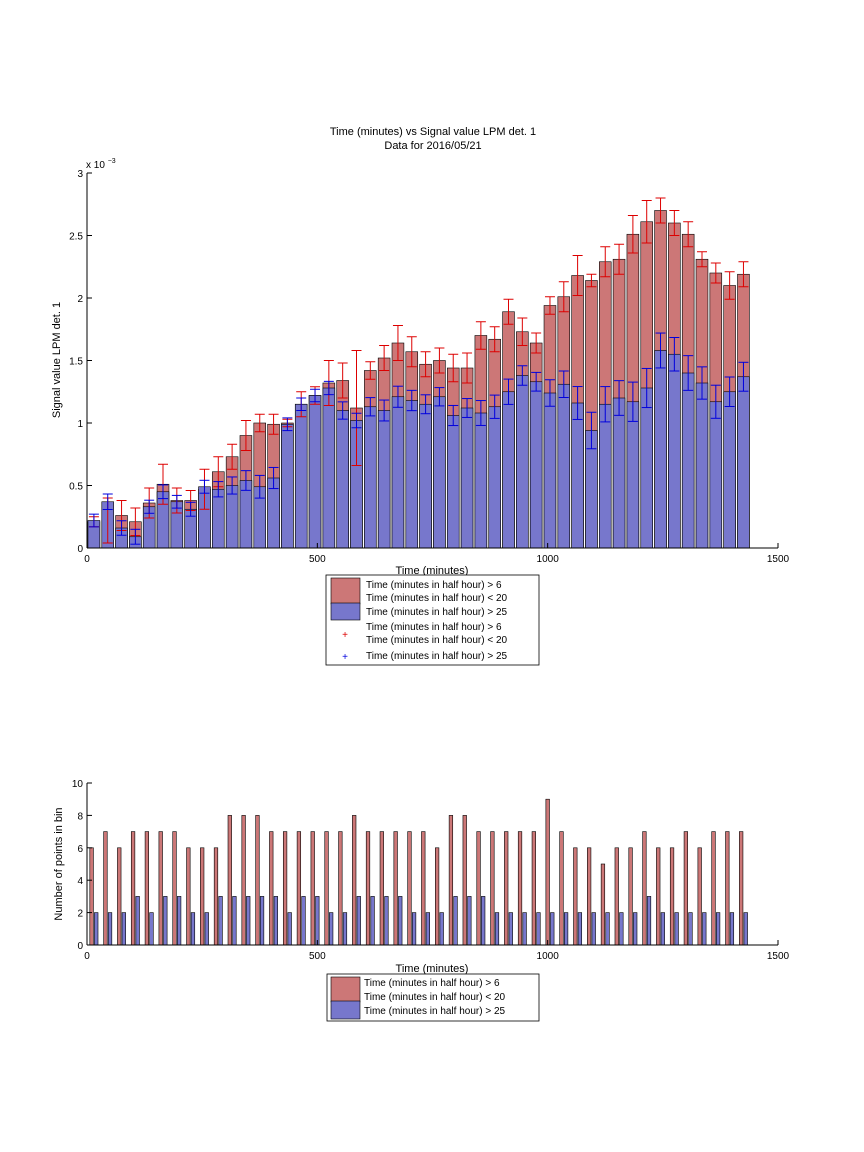 Image resolution: width=864 pixels, height=1152 pixels. I want to click on y-tick-label: 4, so click(80, 881).